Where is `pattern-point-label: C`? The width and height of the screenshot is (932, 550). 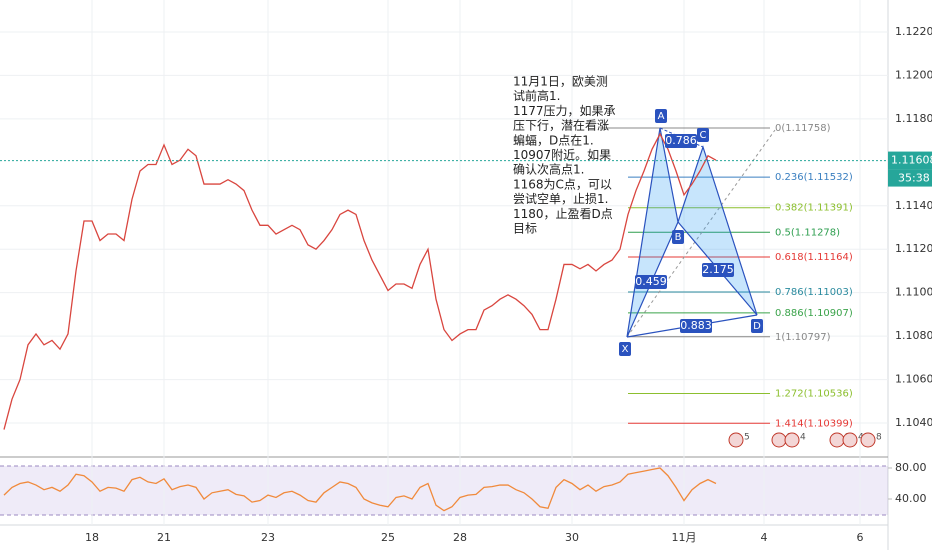 pattern-point-label: C is located at coordinates (703, 135).